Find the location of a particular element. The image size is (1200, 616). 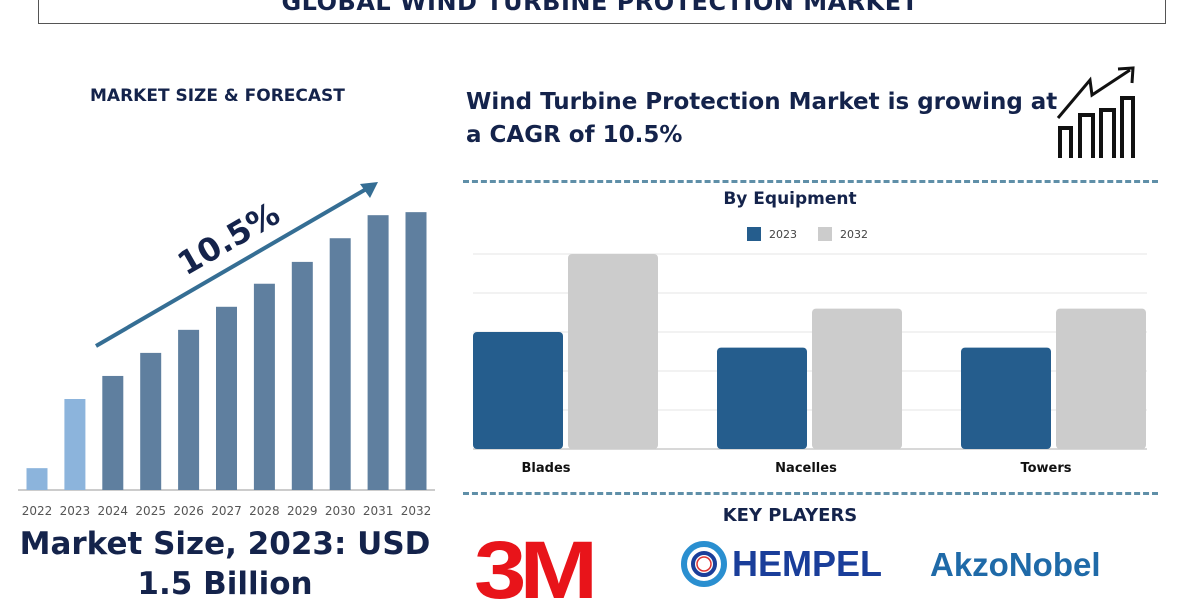

equipment-chart-title: By Equipment is located at coordinates (790, 199).